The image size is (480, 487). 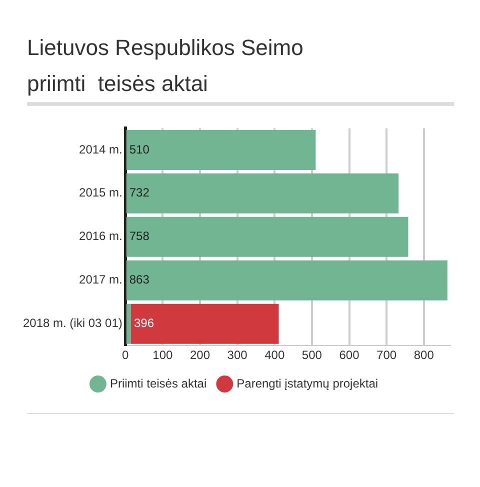 What do you see at coordinates (139, 149) in the screenshot?
I see `data-label: 510` at bounding box center [139, 149].